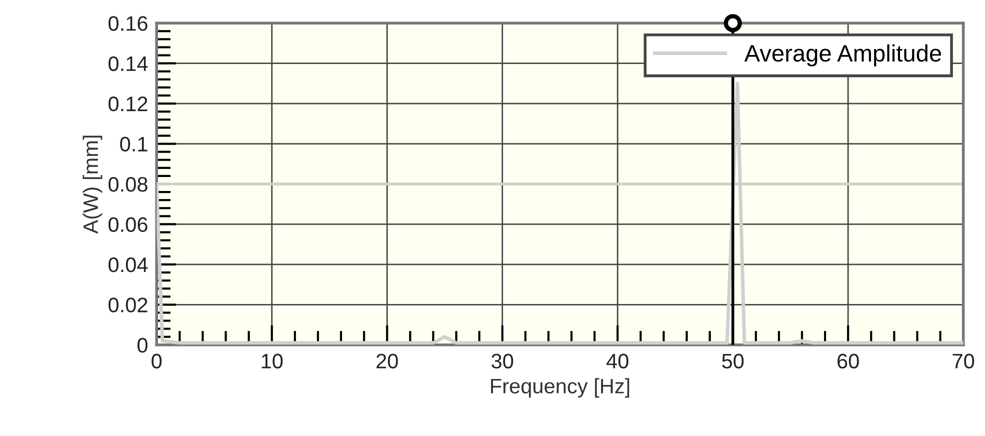  I want to click on y-tick-label: 0.02, so click(128, 305).